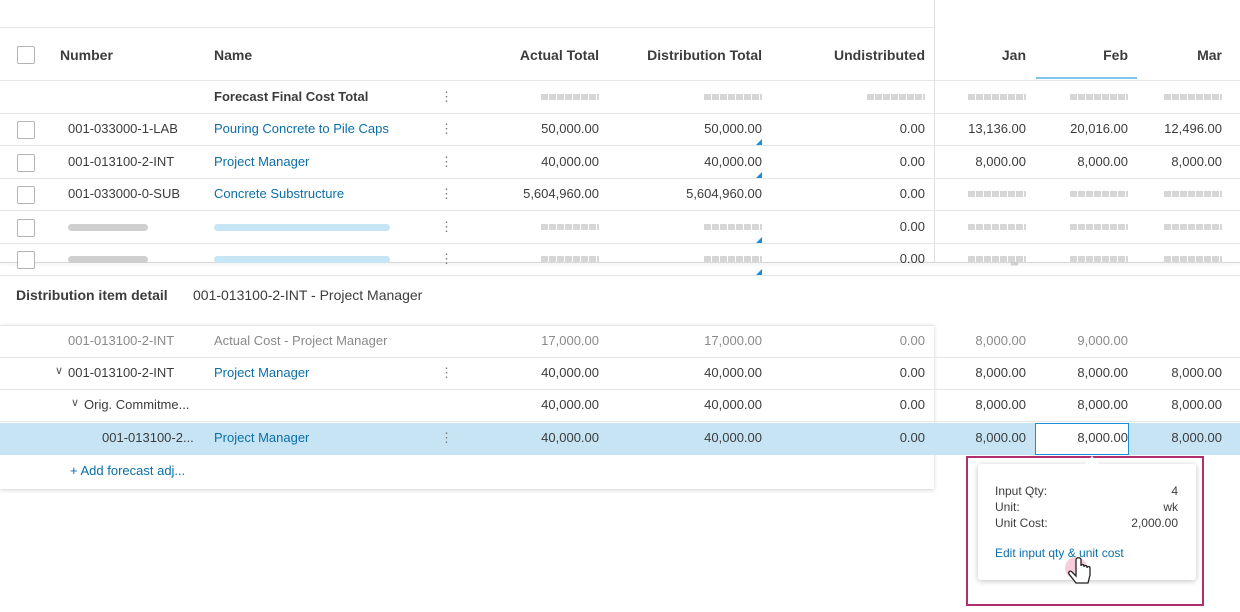  What do you see at coordinates (1209, 55) in the screenshot?
I see `column-header: Mar` at bounding box center [1209, 55].